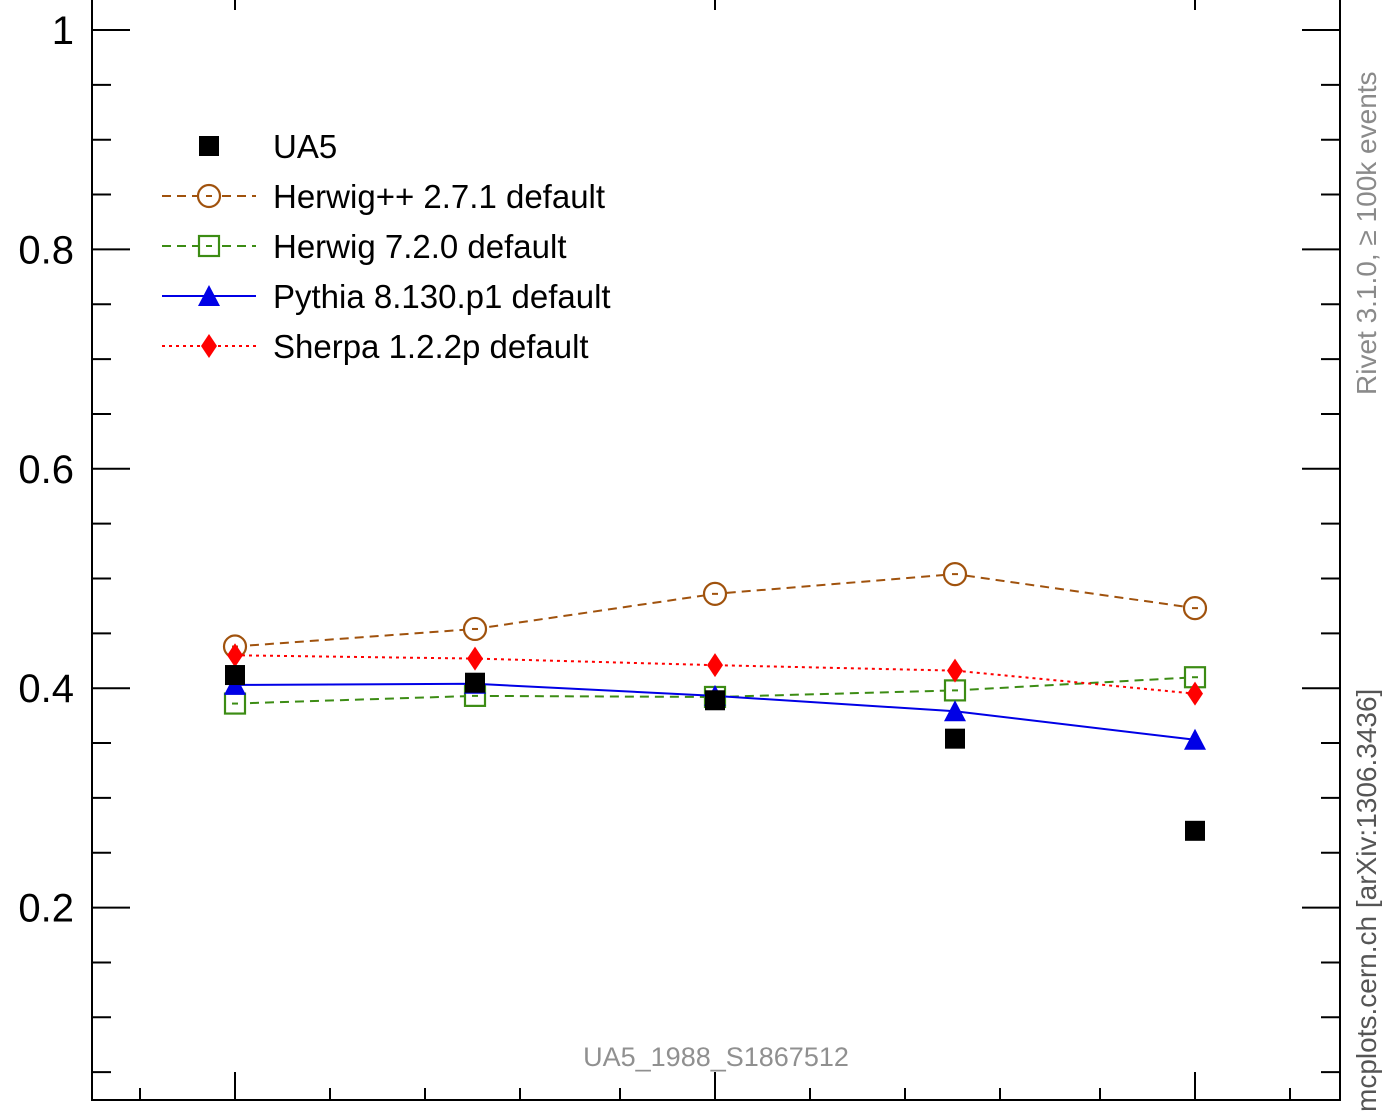  Describe the element at coordinates (431, 346) in the screenshot. I see `legend-label: Sherpa 1.2.2p default` at that location.